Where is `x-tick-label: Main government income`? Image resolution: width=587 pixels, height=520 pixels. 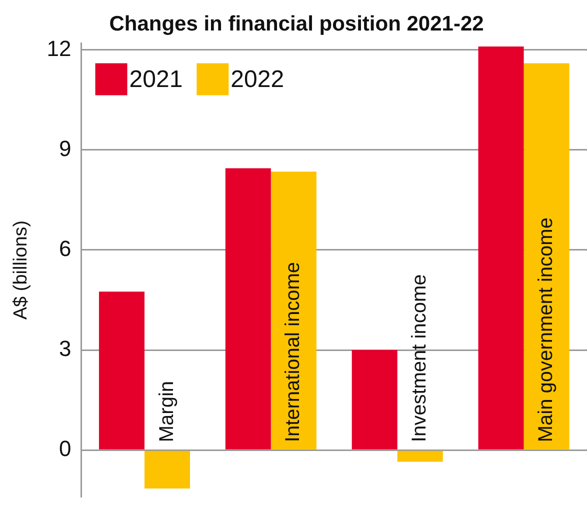
x-tick-label: Main government income is located at coordinates (546, 330).